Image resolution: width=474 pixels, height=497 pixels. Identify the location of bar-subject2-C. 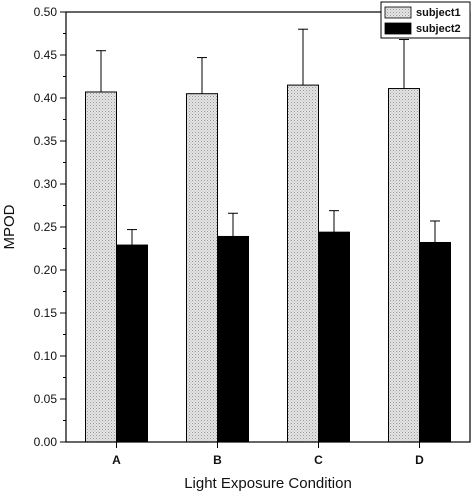
(334, 337).